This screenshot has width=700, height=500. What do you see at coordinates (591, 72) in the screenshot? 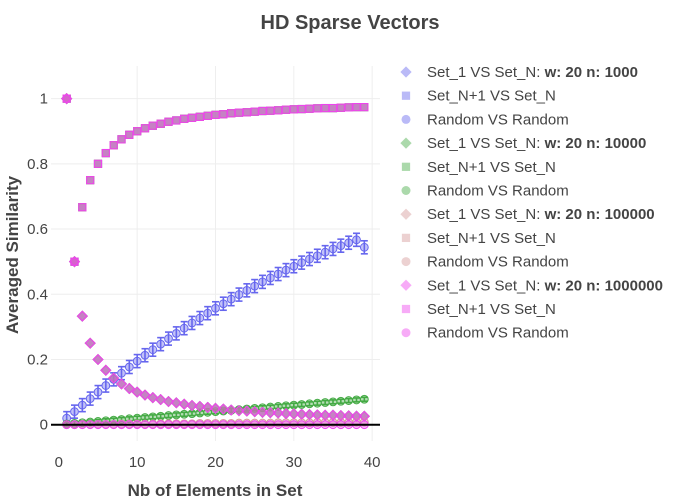
I see `legend-label-params: w: 20 n: 1000` at bounding box center [591, 72].